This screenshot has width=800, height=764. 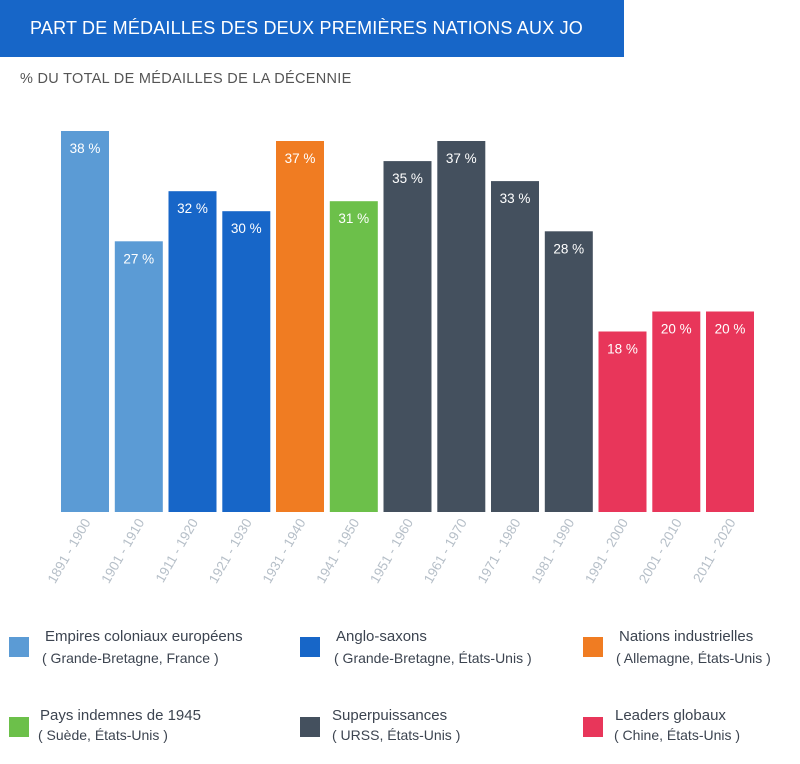 What do you see at coordinates (103, 735) in the screenshot?
I see `legend-detail-indemnes: ( Suède, États-Unis )` at bounding box center [103, 735].